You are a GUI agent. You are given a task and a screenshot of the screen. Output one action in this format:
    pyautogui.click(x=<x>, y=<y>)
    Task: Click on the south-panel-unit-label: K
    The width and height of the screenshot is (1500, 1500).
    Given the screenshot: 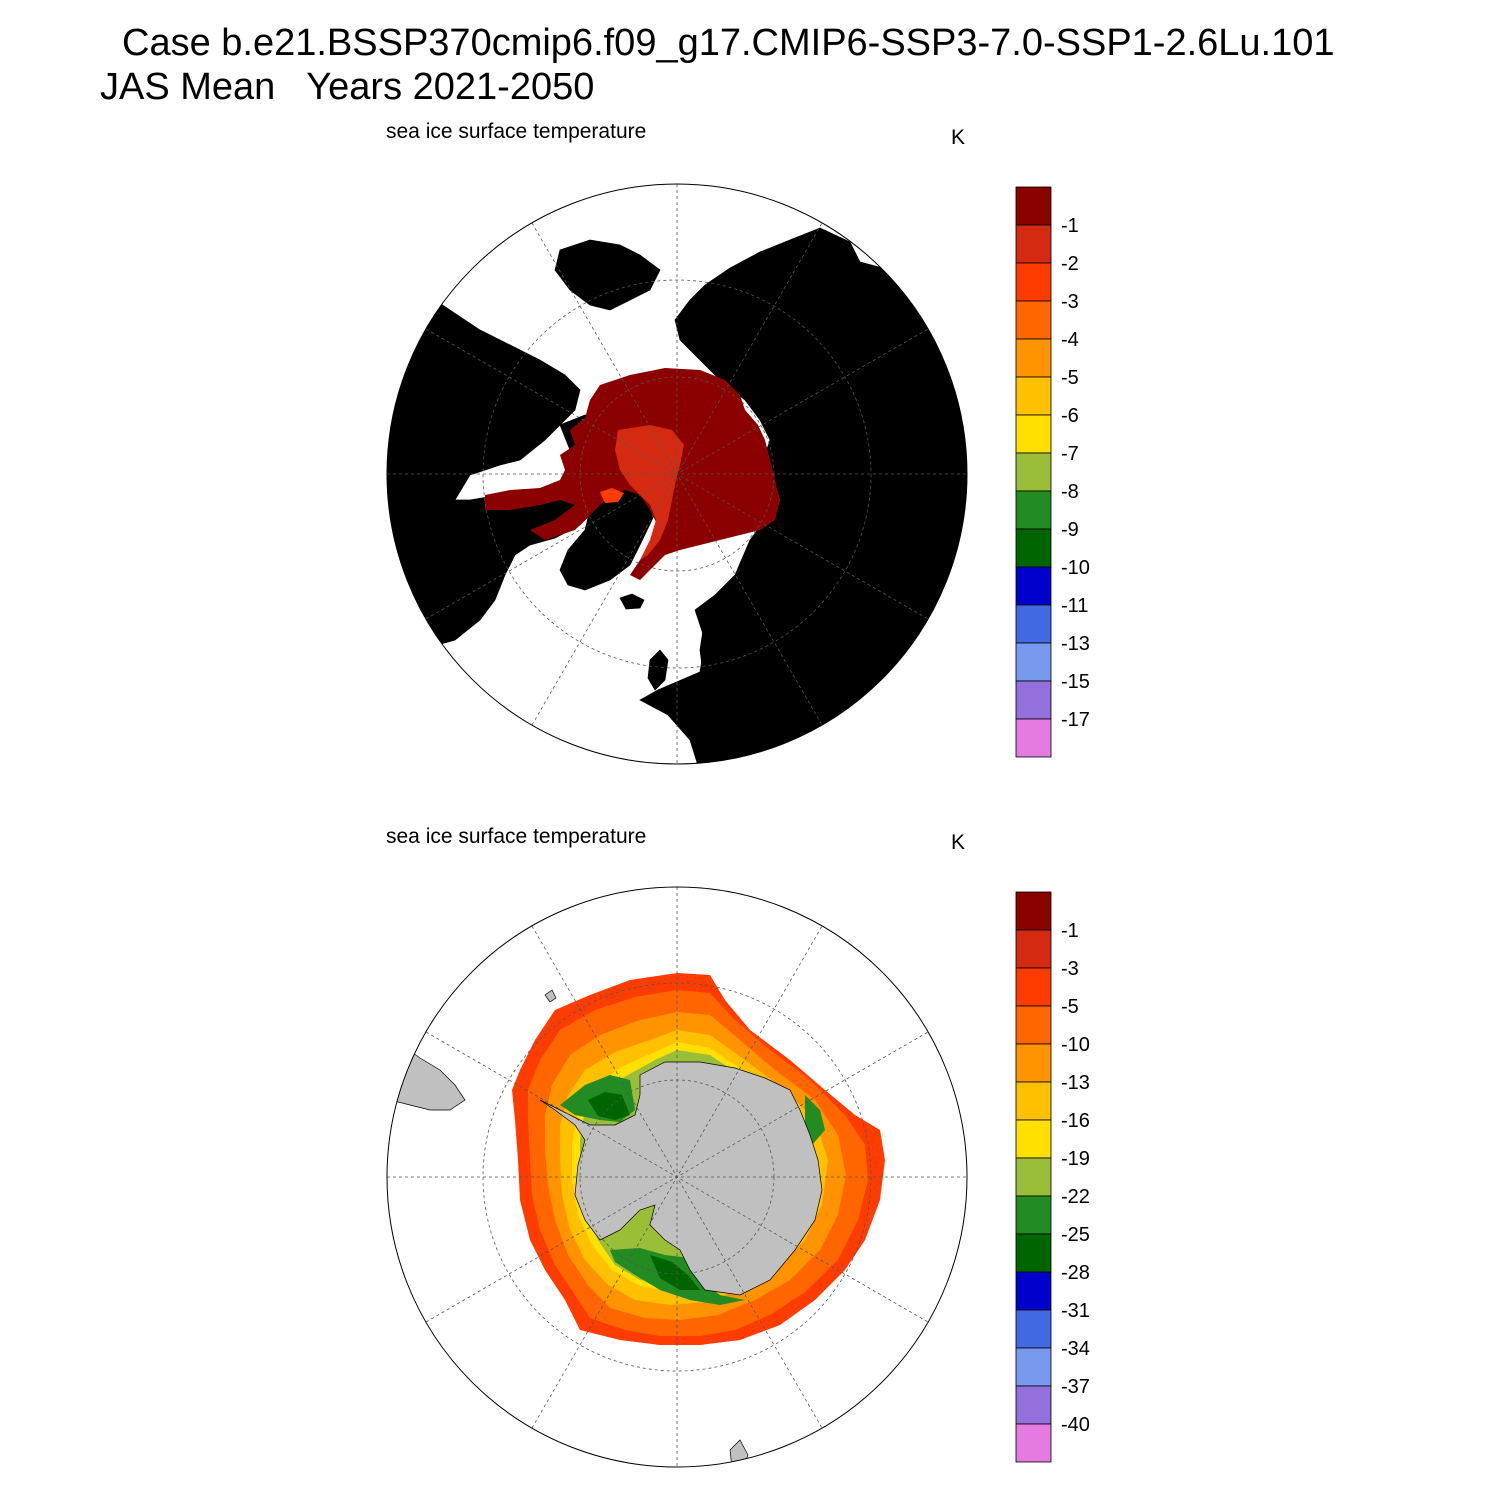 What is the action you would take?
    pyautogui.click(x=958, y=842)
    